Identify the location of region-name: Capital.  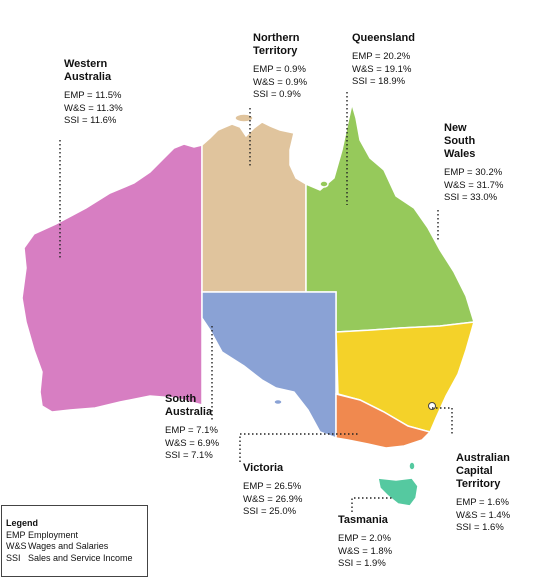
(474, 471).